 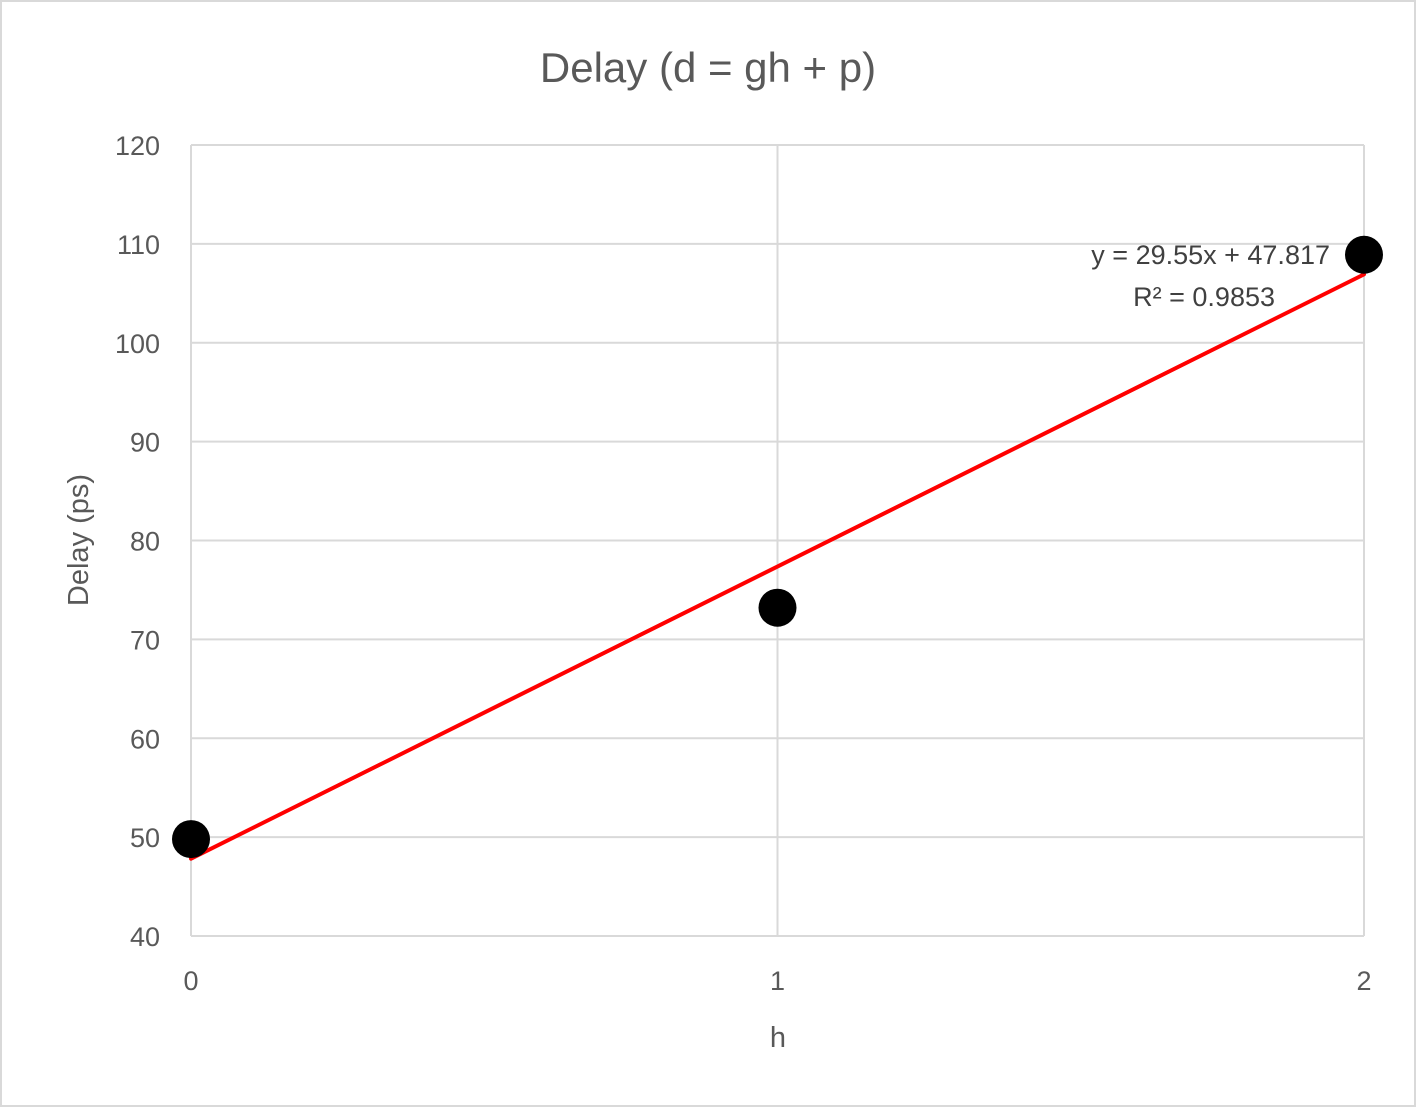 I want to click on y-tick-label: 40, so click(x=145, y=937).